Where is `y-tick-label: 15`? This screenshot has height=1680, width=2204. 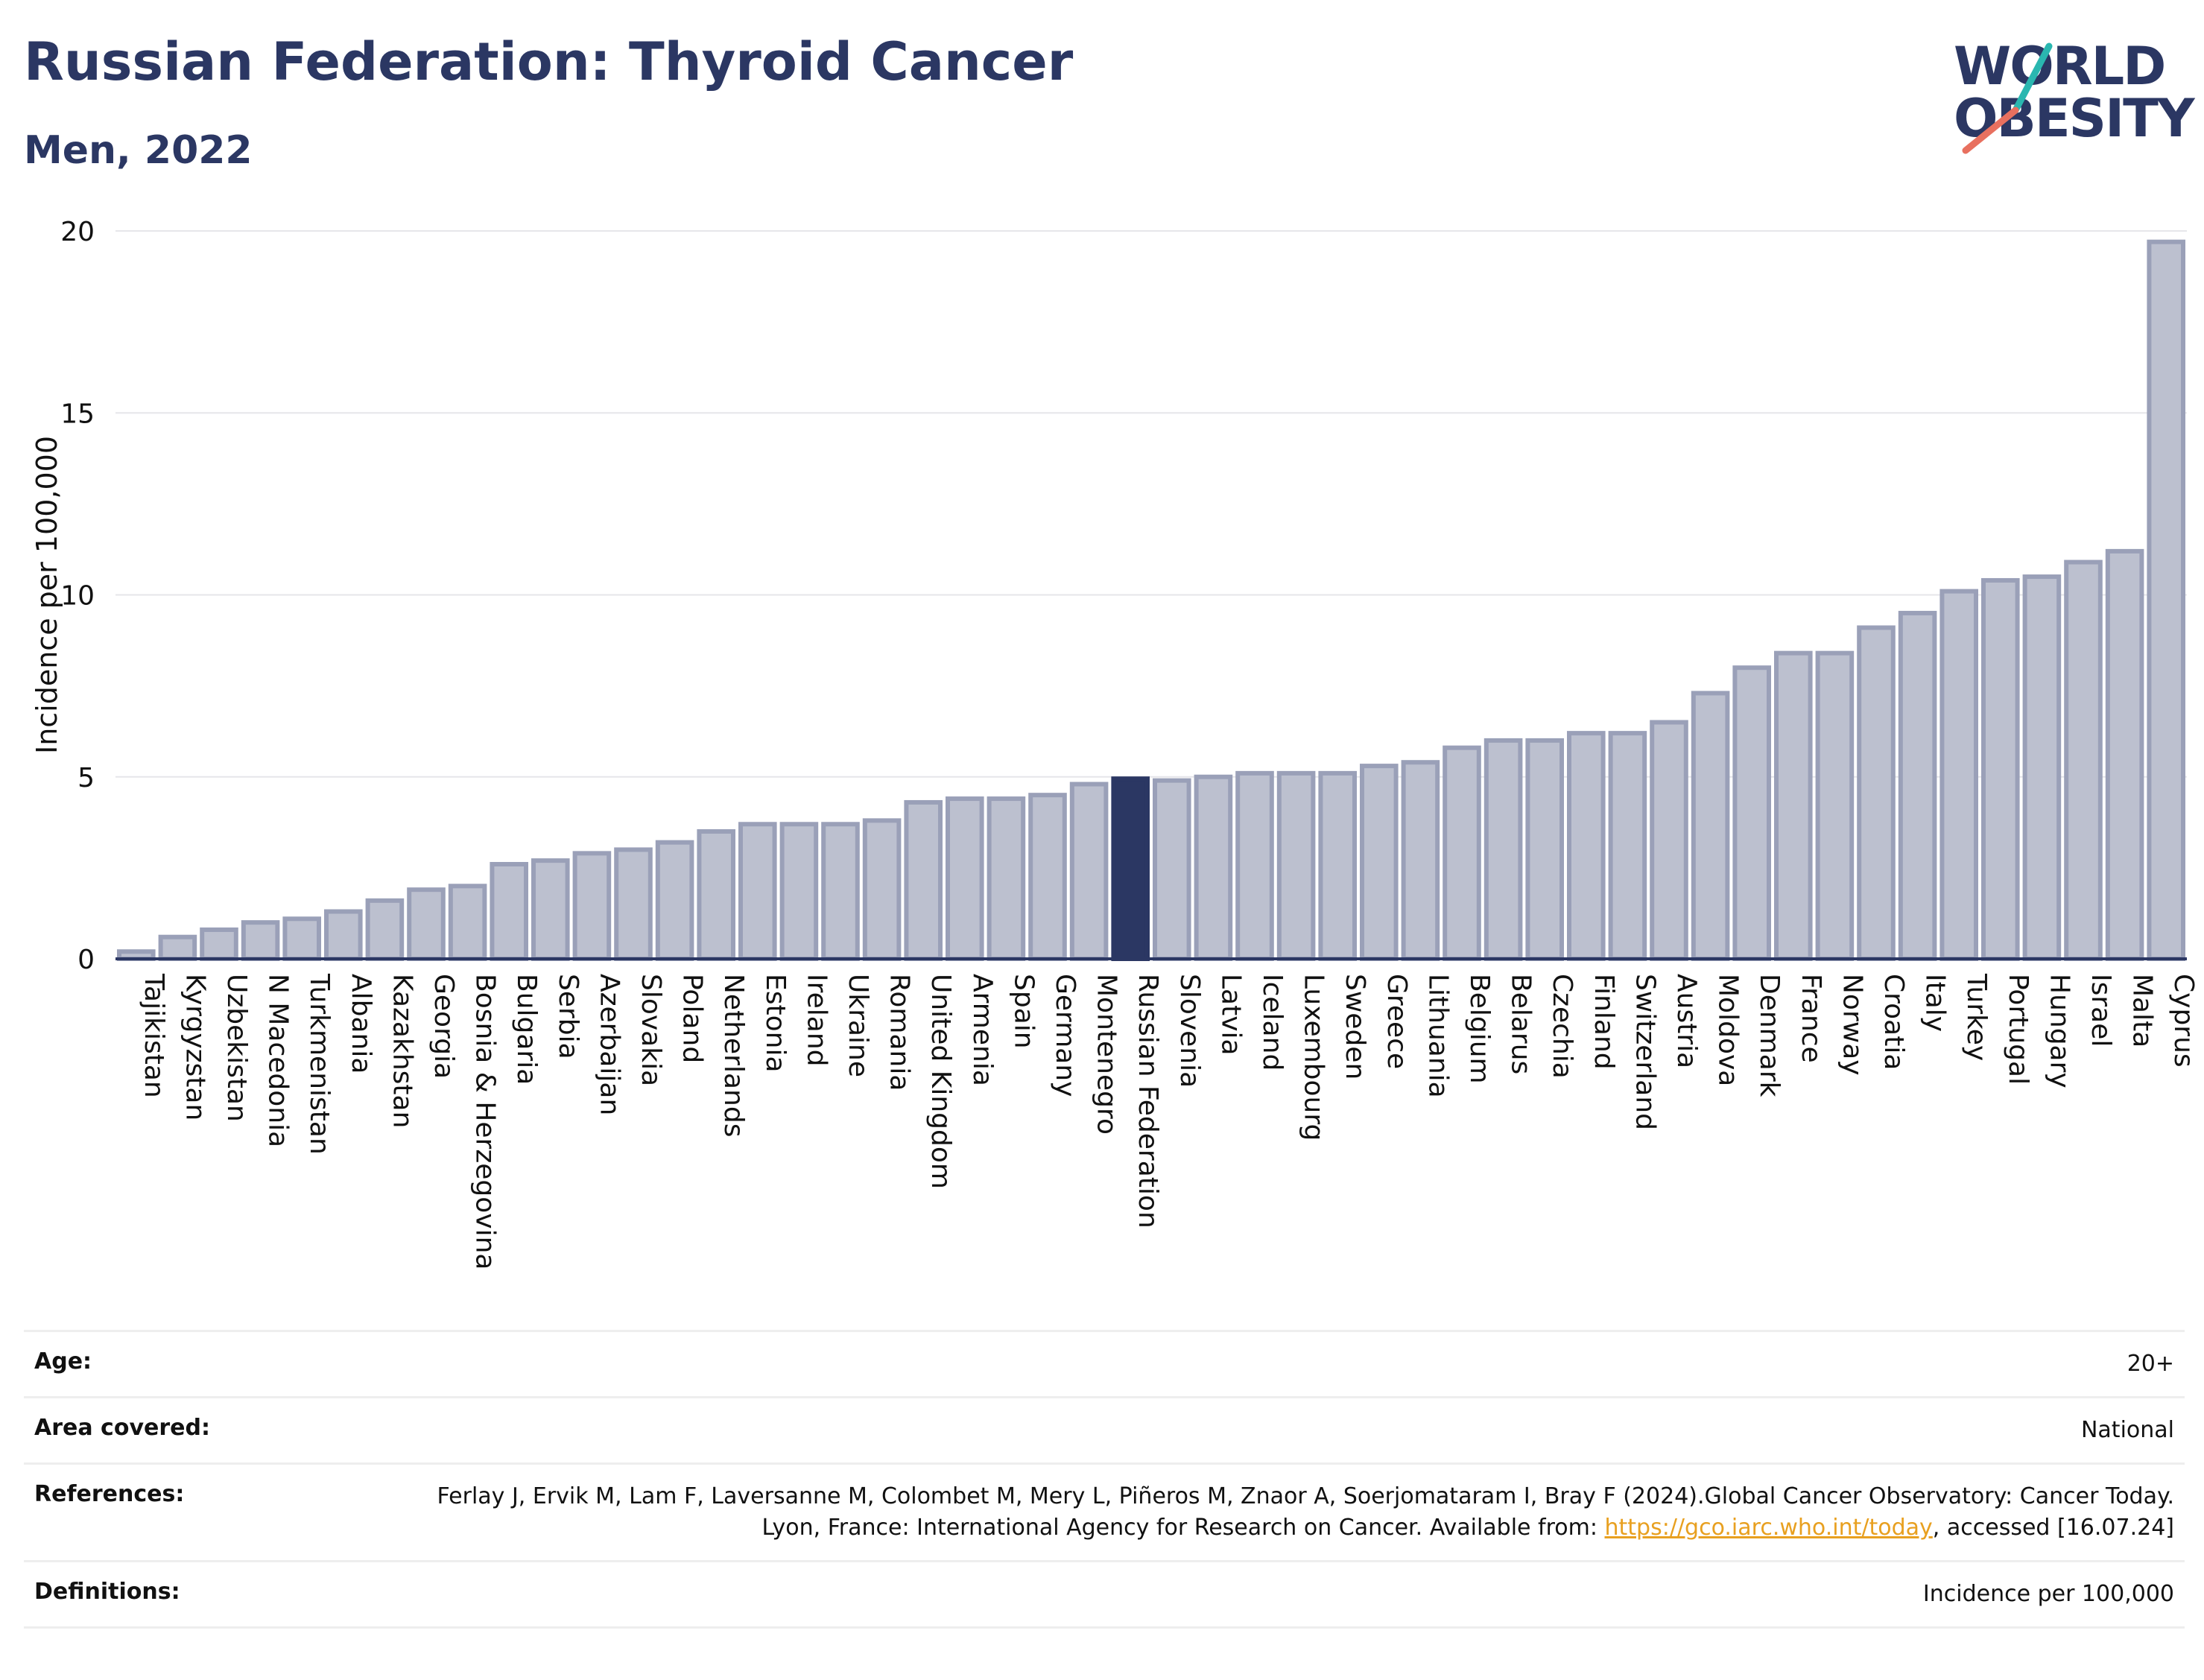
y-tick-label: 15 is located at coordinates (77, 414).